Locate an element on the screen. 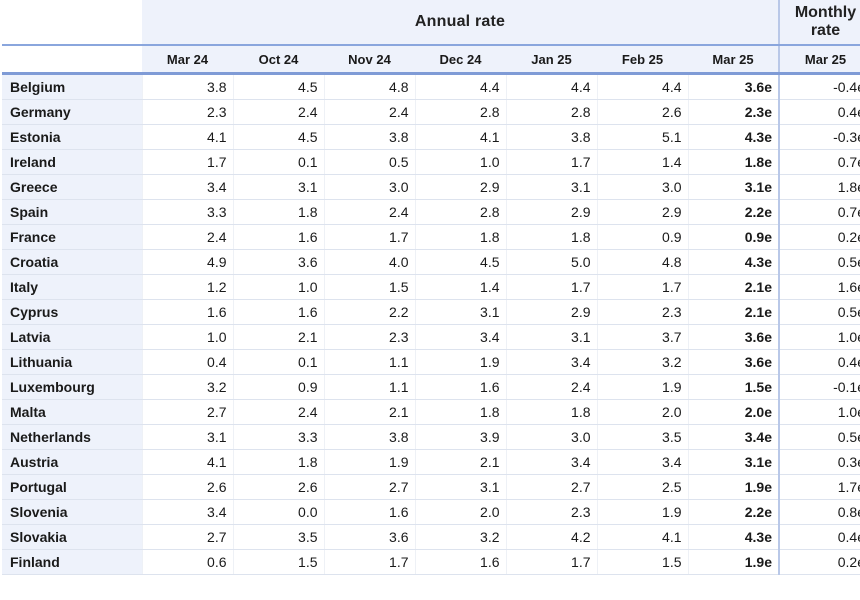 Image resolution: width=860 pixels, height=600 pixels. column-header: Mar 25 is located at coordinates (819, 60).